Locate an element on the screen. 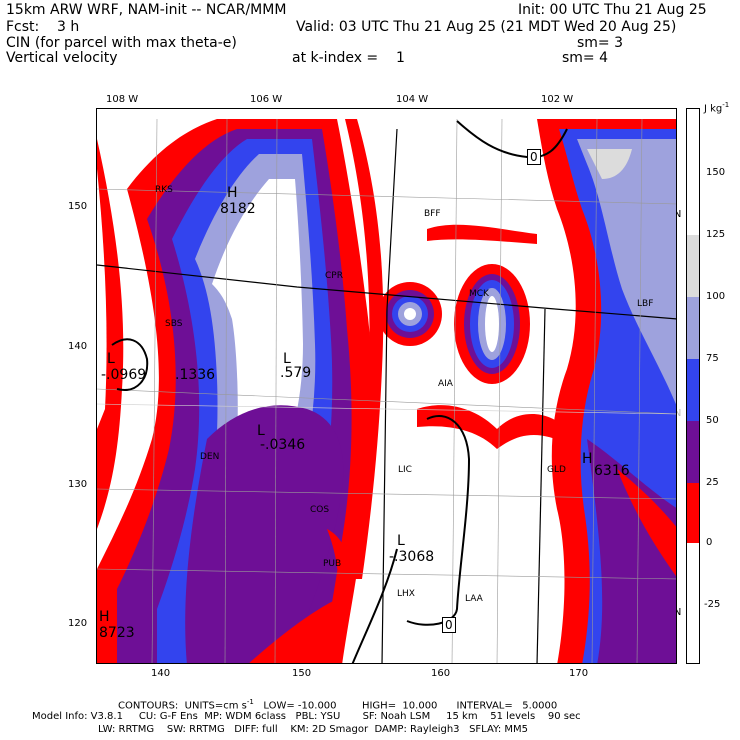  legend-tick: 50 is located at coordinates (712, 420).